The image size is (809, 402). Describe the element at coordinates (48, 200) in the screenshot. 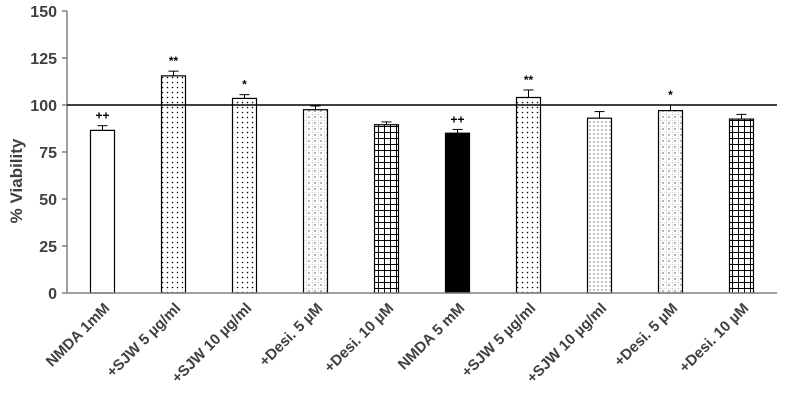

I see `y-tick-label: 50` at that location.